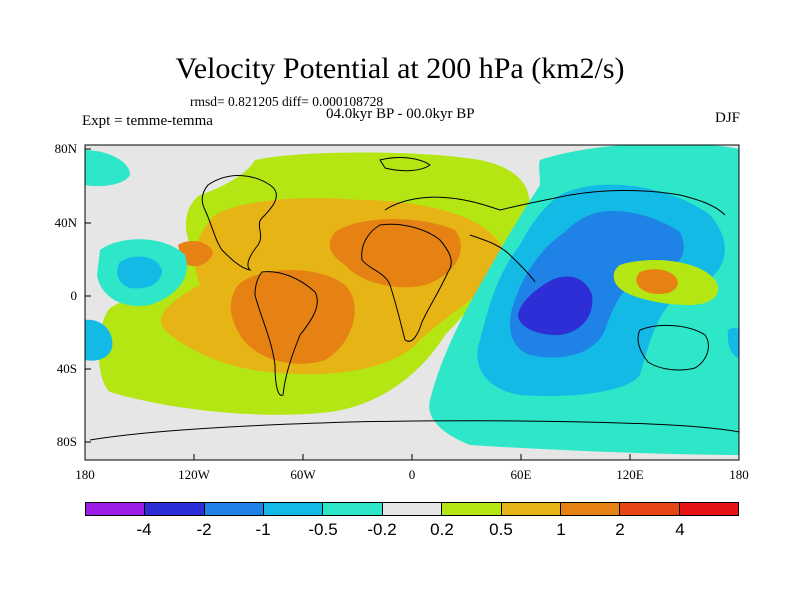 Image resolution: width=800 pixels, height=600 pixels. What do you see at coordinates (630, 474) in the screenshot?
I see `x-tick: 120E` at bounding box center [630, 474].